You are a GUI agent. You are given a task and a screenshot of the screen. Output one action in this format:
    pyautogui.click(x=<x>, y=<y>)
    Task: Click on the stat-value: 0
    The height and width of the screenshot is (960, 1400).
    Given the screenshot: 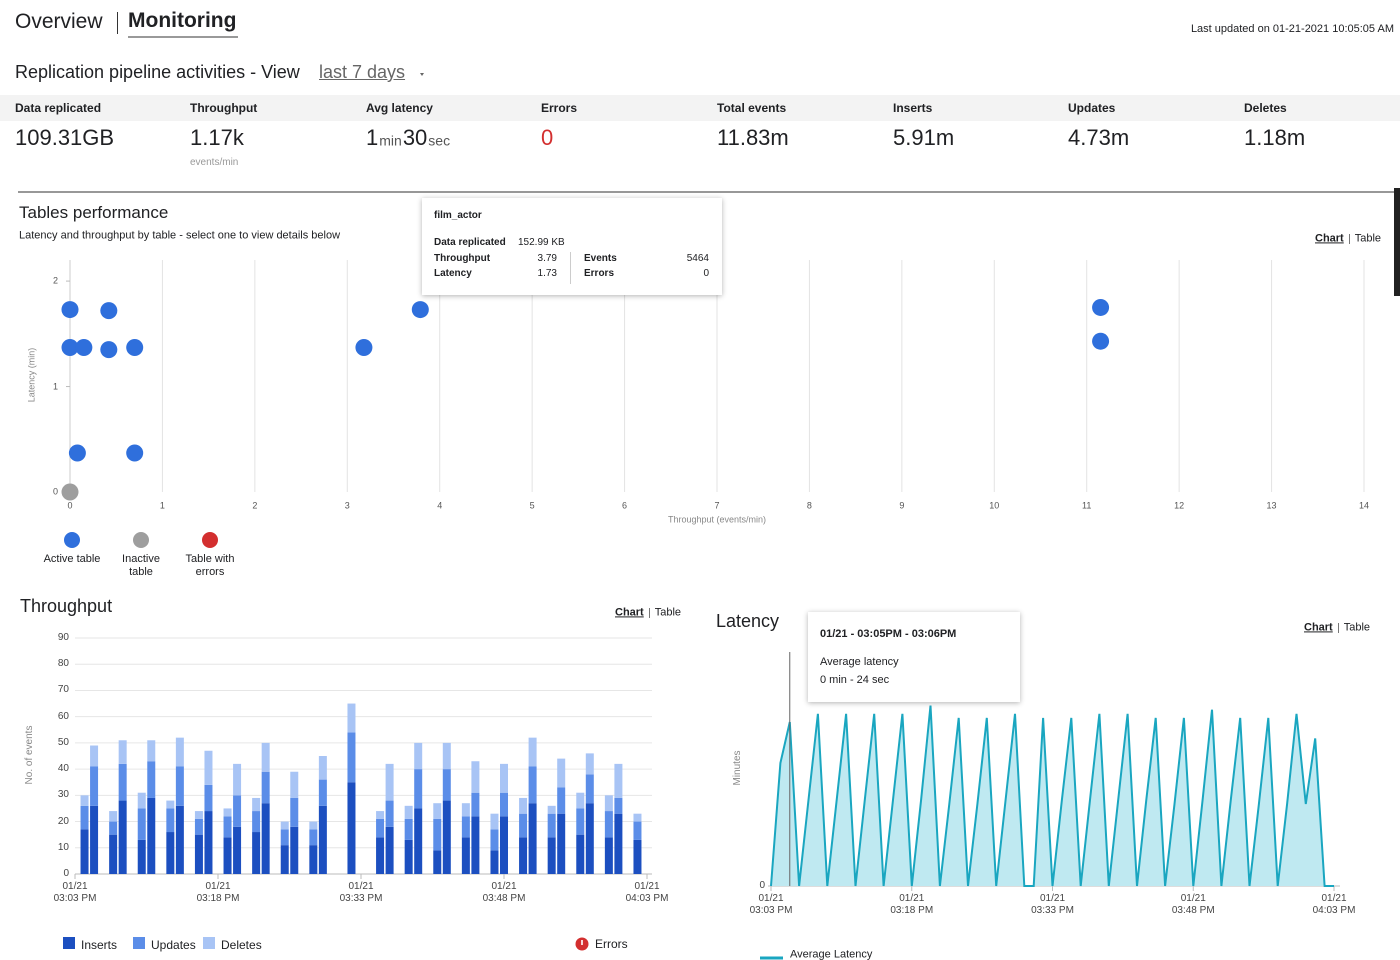 What is the action you would take?
    pyautogui.click(x=547, y=137)
    